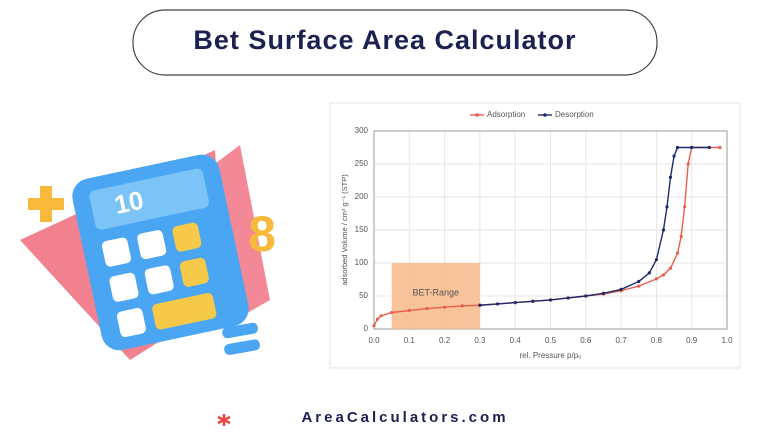 This screenshot has height=437, width=768. I want to click on x-tick-label: 0.7, so click(622, 340).